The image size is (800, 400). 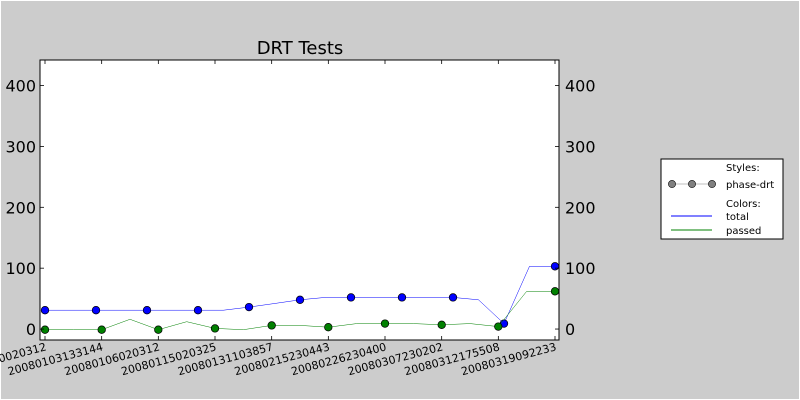 I want to click on y-tick-label-right: 100, so click(x=580, y=268).